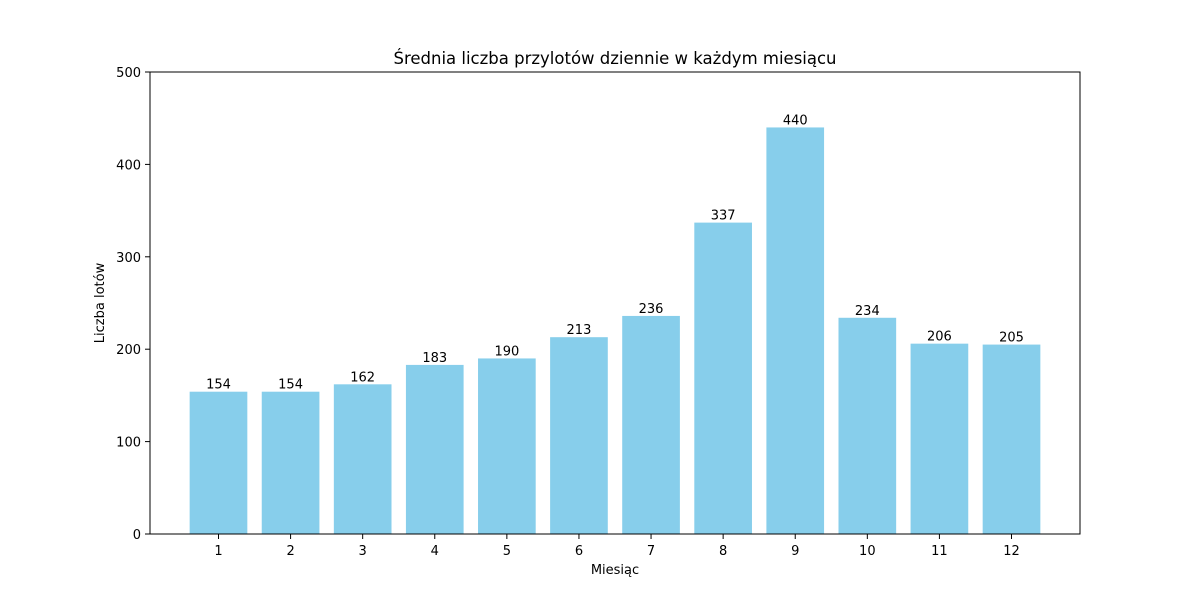 The width and height of the screenshot is (1200, 600). What do you see at coordinates (362, 377) in the screenshot?
I see `data-label-month-3: 162` at bounding box center [362, 377].